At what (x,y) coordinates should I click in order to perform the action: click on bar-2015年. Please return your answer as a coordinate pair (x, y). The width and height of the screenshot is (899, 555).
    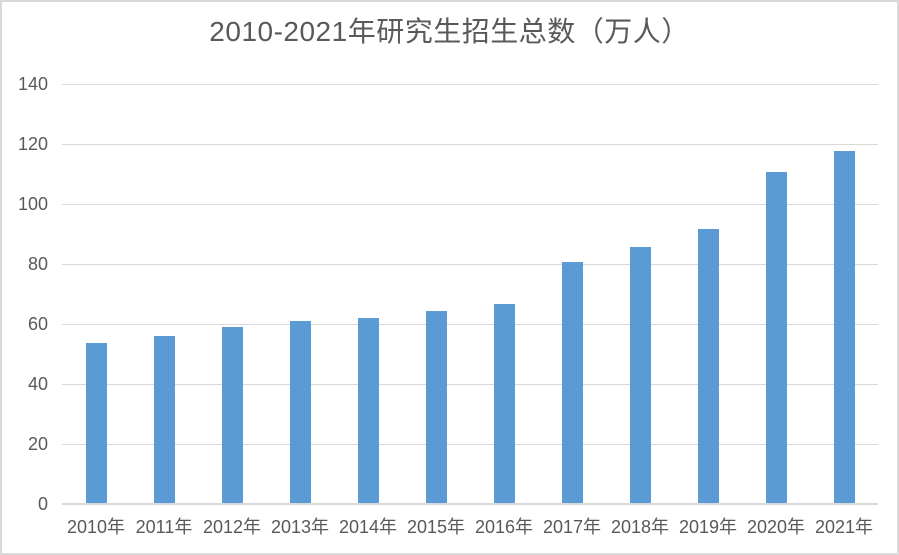
    Looking at the image, I should click on (436, 407).